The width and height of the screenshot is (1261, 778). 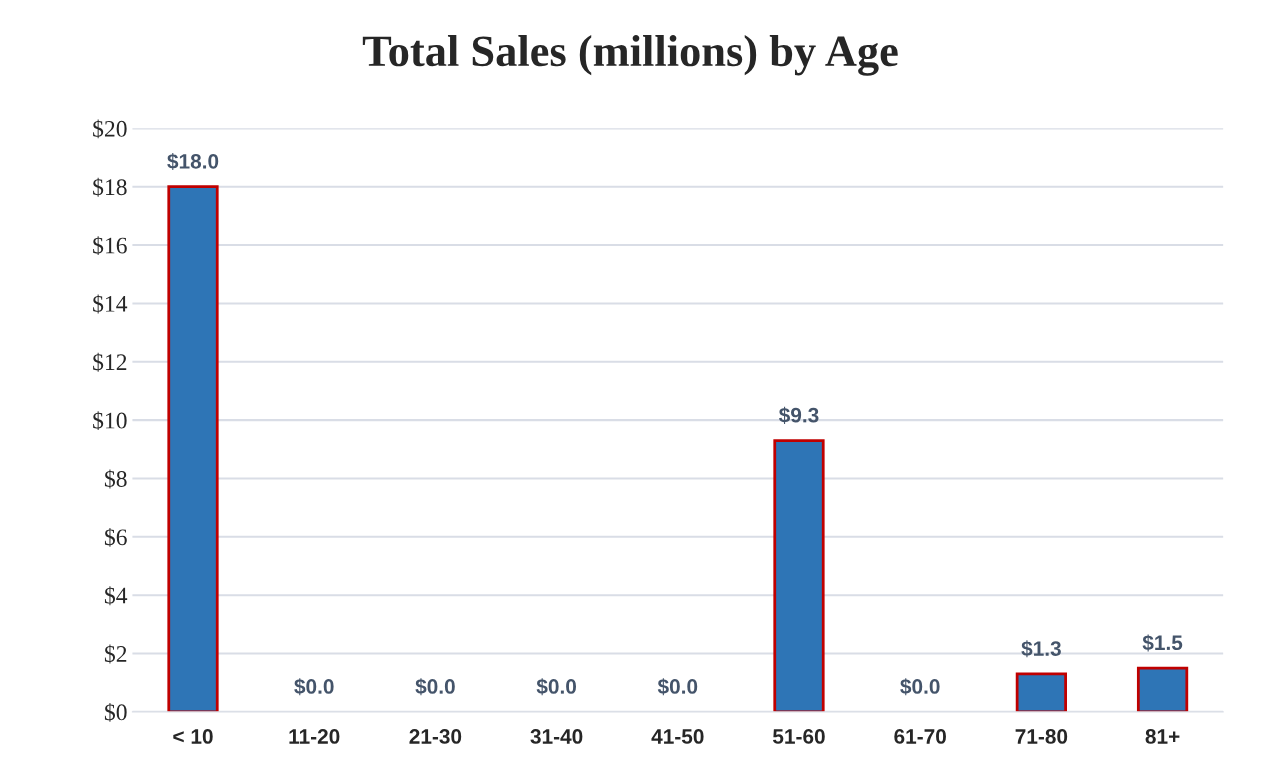 I want to click on x-tick-label: 61-70, so click(x=920, y=736).